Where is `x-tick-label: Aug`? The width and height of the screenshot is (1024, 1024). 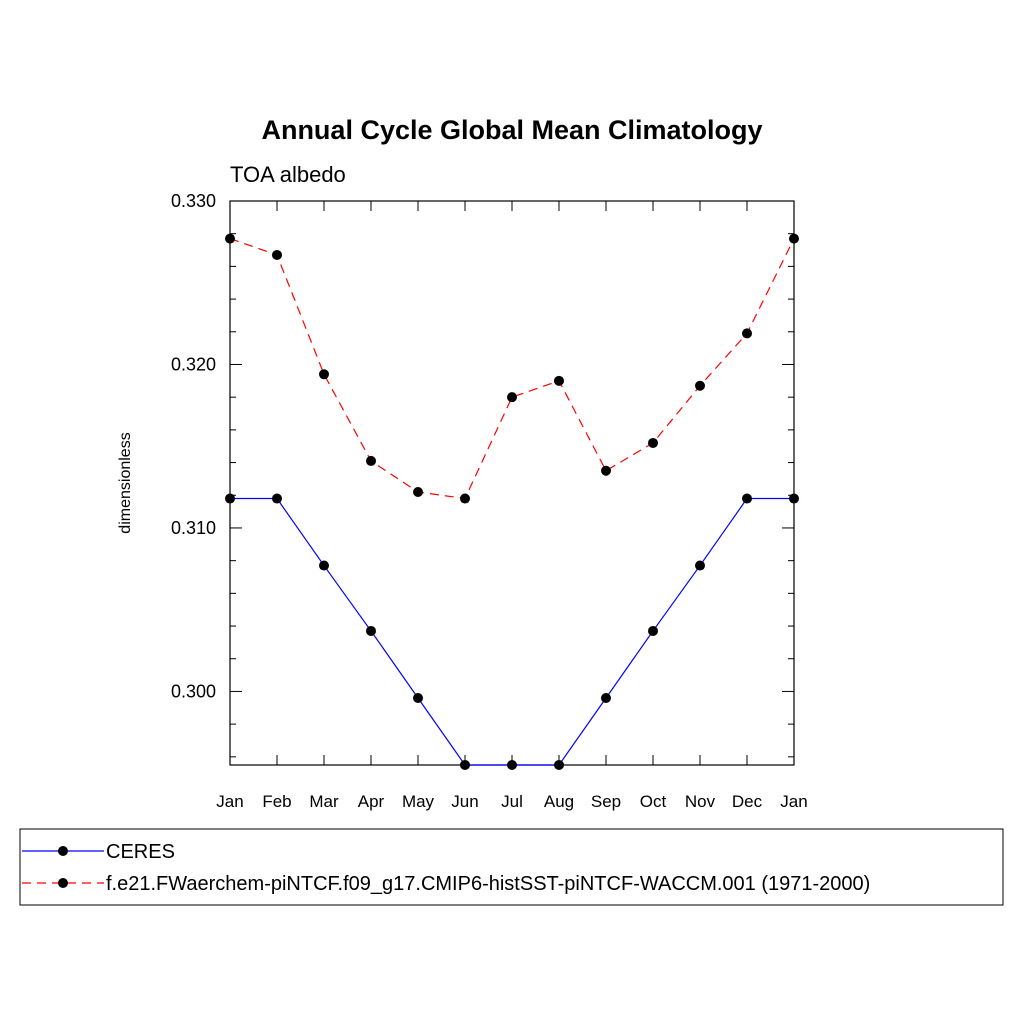 x-tick-label: Aug is located at coordinates (559, 801).